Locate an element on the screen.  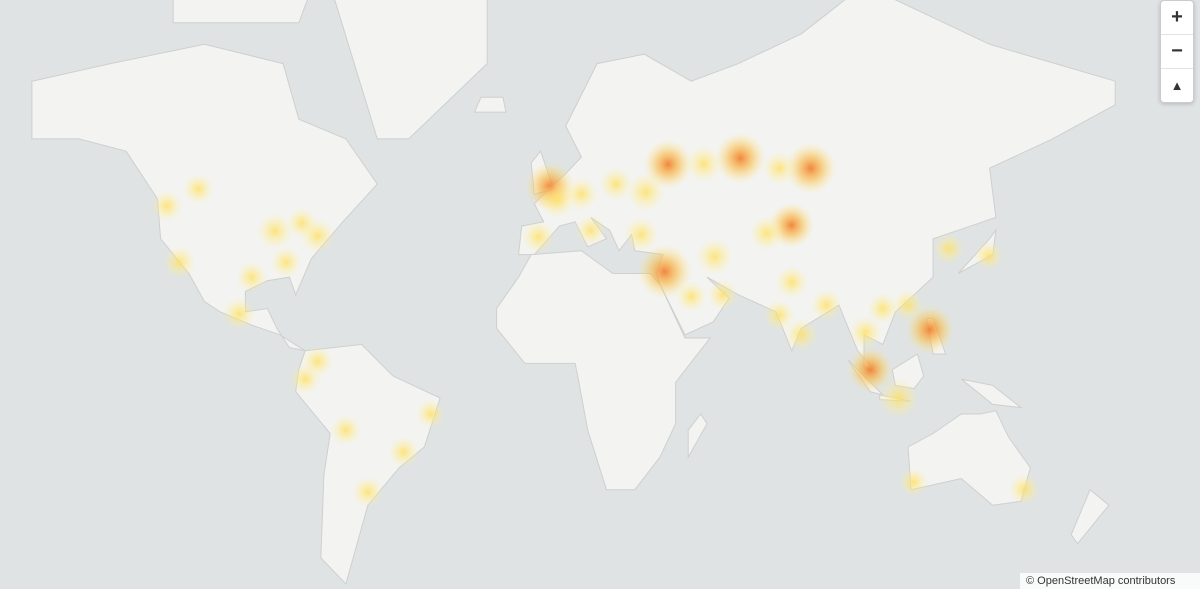
attribution: © OpenStreetMap contributors is located at coordinates (1110, 581).